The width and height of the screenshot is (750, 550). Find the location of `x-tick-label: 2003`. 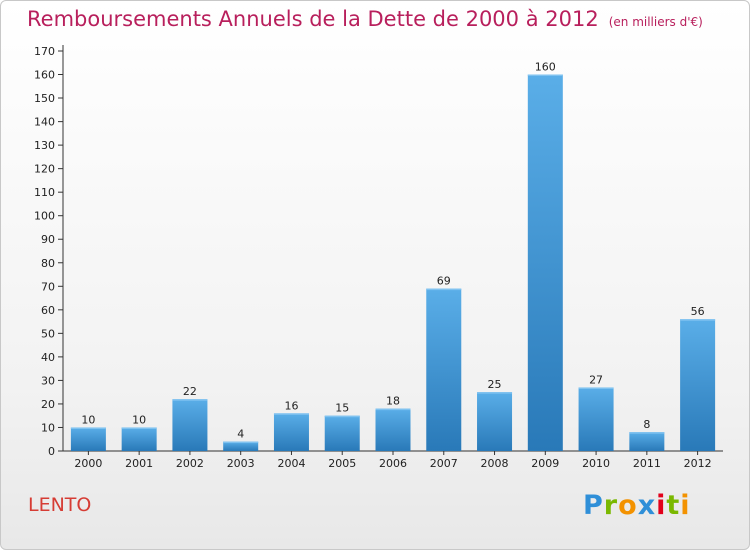

x-tick-label: 2003 is located at coordinates (241, 463).